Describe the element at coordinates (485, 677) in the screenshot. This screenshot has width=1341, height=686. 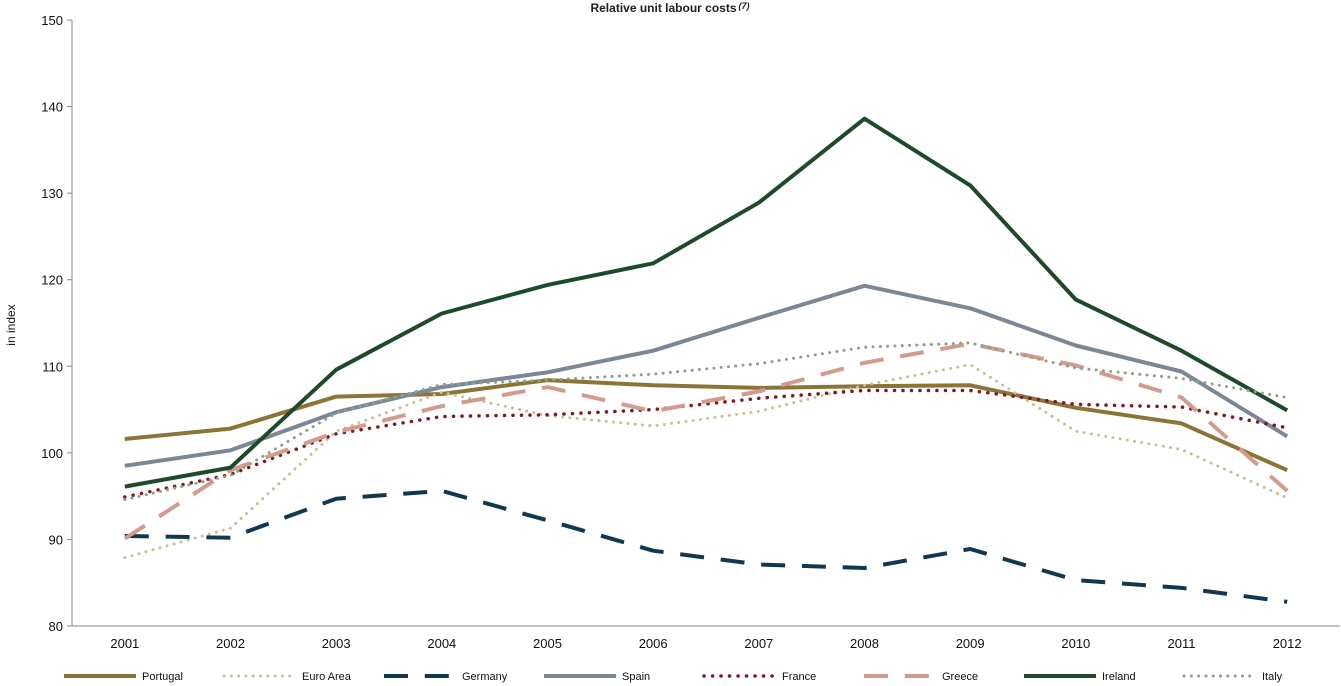
I see `legend-label: Germany` at that location.